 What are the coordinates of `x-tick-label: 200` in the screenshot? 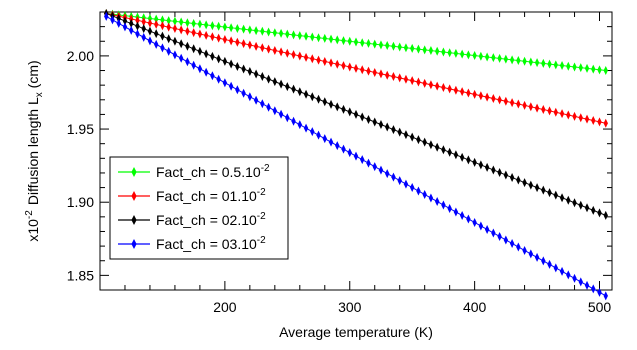 It's located at (225, 307).